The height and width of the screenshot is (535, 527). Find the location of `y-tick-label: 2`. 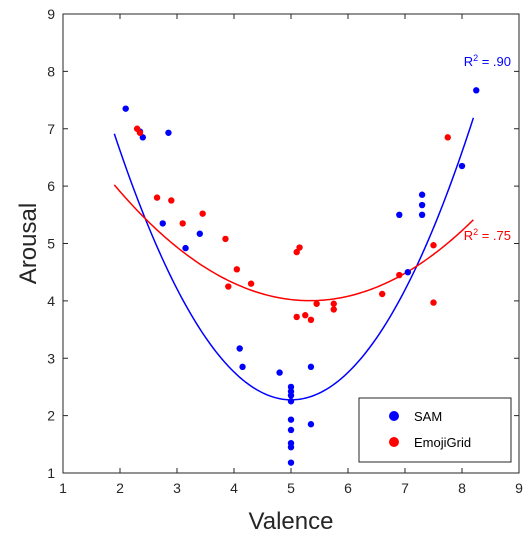

y-tick-label: 2 is located at coordinates (51, 416).